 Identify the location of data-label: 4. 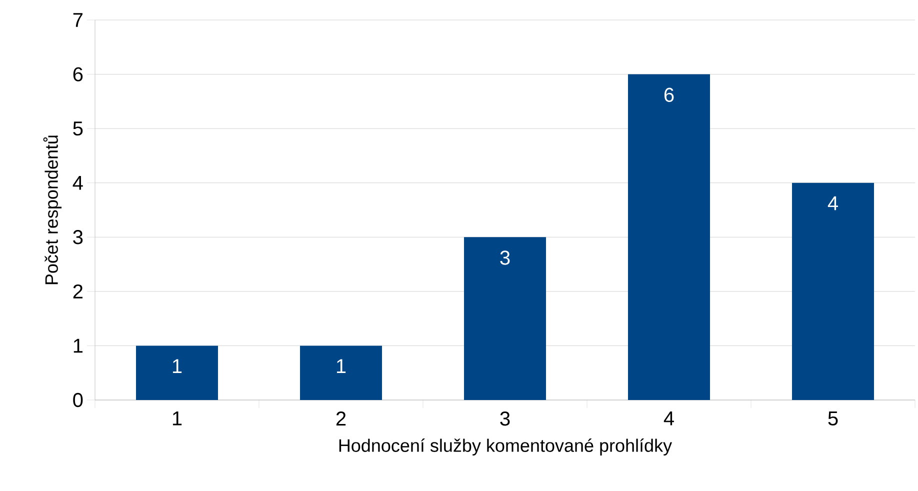
(833, 203).